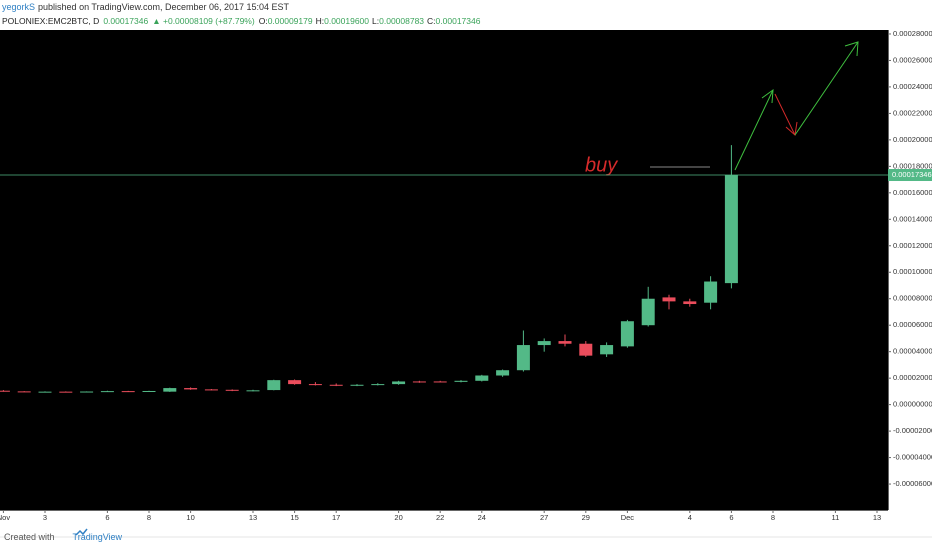  Describe the element at coordinates (912, 59) in the screenshot. I see `y-tick-label: 0.00026000` at that location.